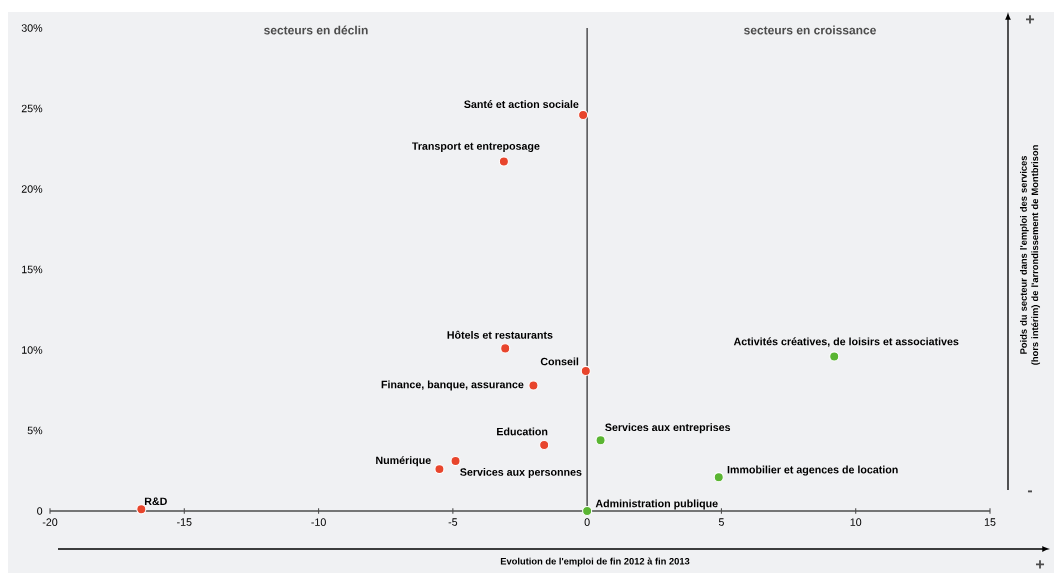 Image resolution: width=1054 pixels, height=573 pixels. I want to click on x-tick-label: -5, so click(453, 522).